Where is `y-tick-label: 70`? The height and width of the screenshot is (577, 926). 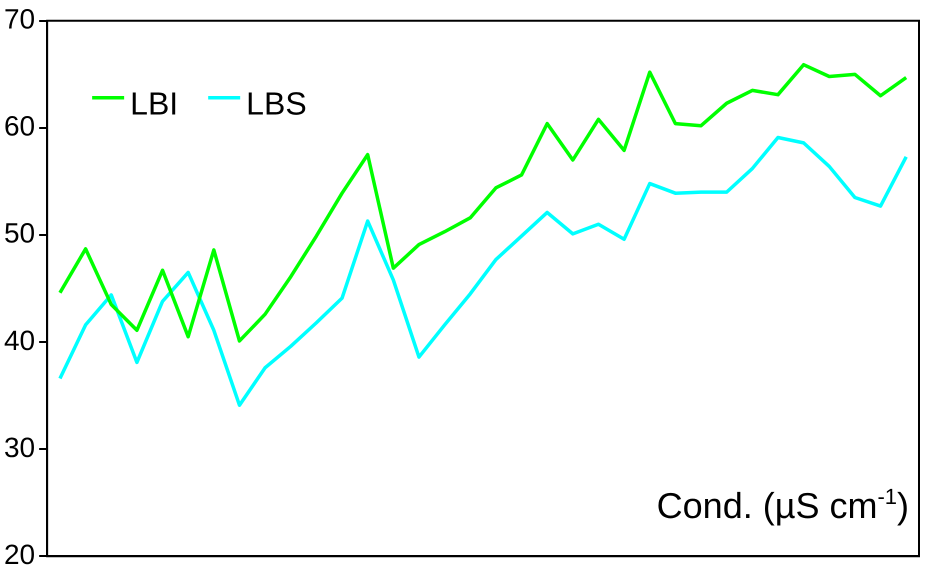
y-tick-label: 70 is located at coordinates (20, 19).